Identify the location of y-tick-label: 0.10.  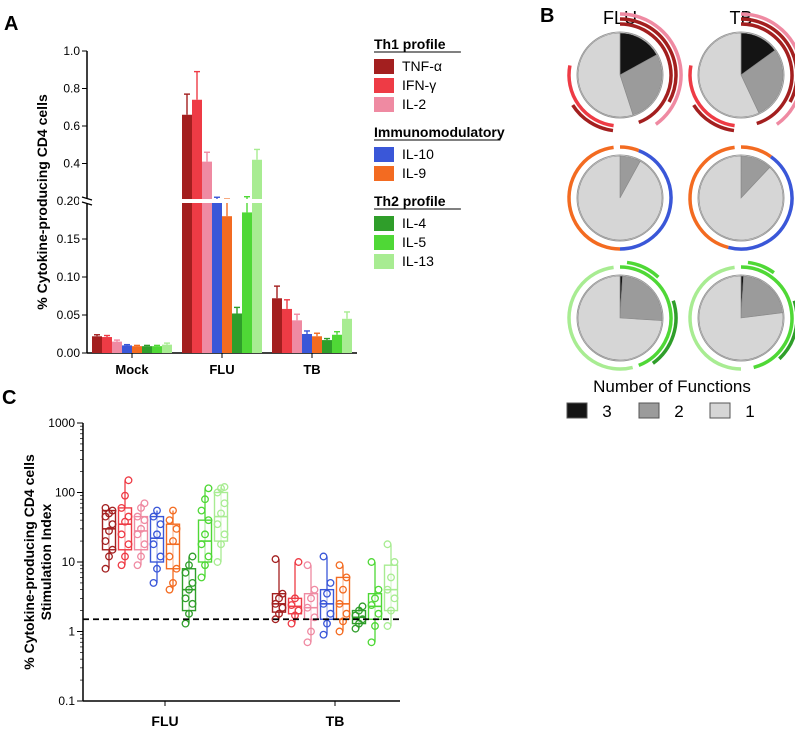
(69, 277).